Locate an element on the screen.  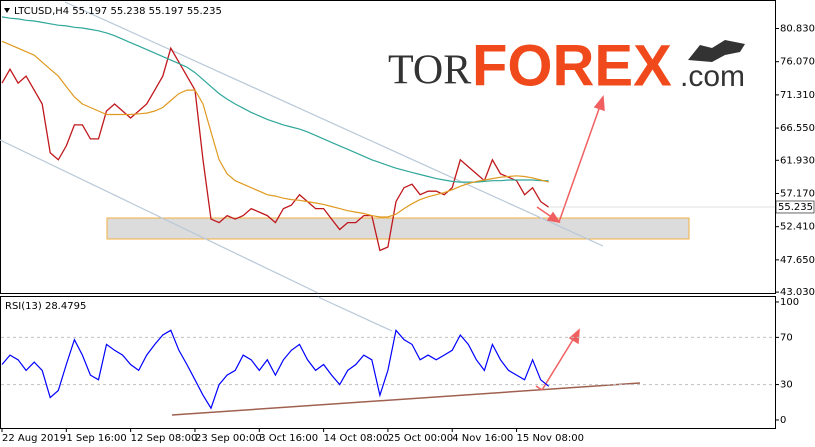
x-tick-label: 12 Sep 08:00 is located at coordinates (164, 438).